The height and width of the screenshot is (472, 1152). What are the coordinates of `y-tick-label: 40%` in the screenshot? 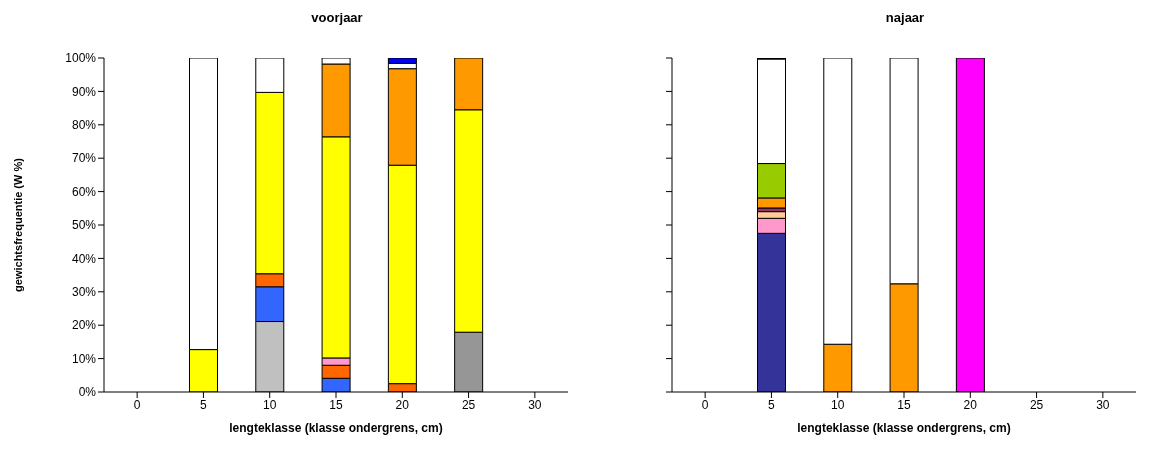 It's located at (84, 258).